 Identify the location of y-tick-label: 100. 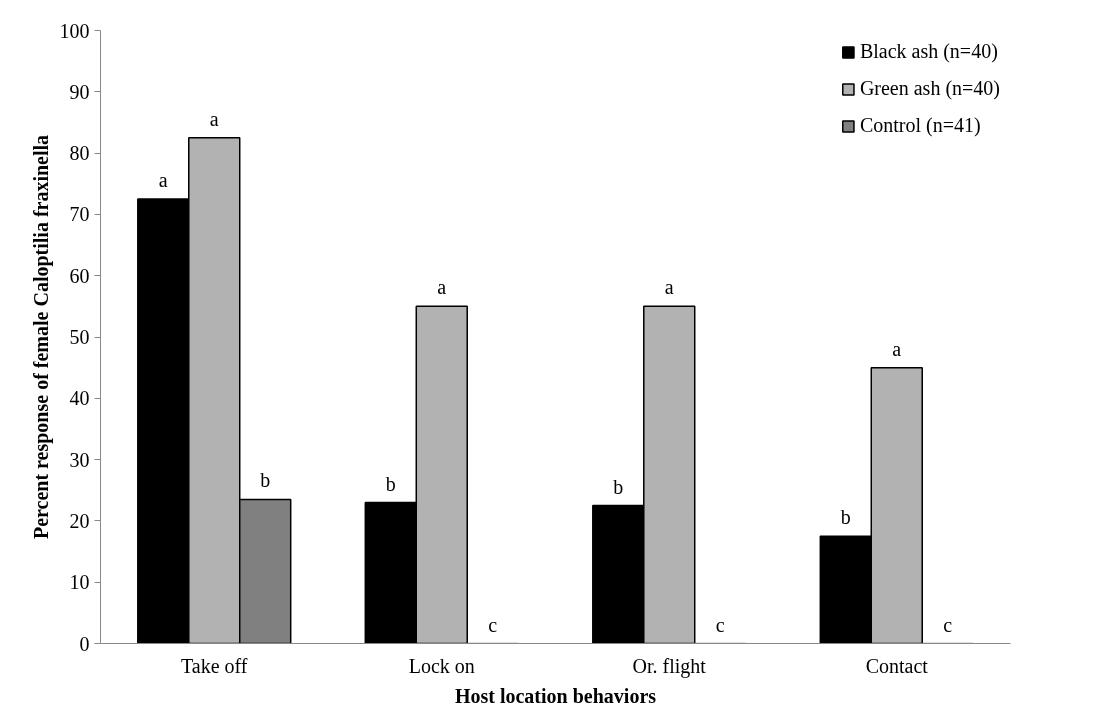
(74, 30).